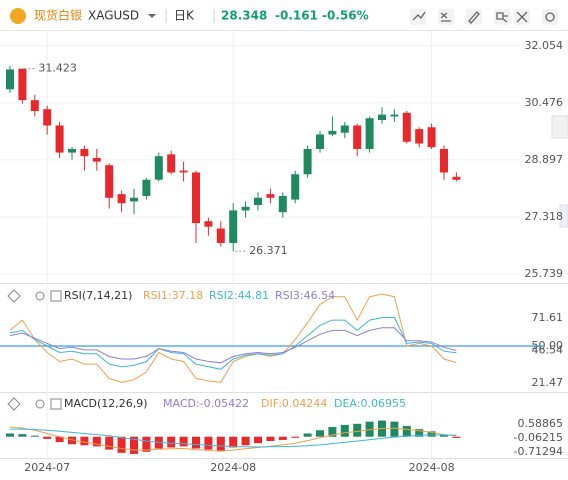  What do you see at coordinates (345, 16) in the screenshot?
I see `change-pct: -0.56%` at bounding box center [345, 16].